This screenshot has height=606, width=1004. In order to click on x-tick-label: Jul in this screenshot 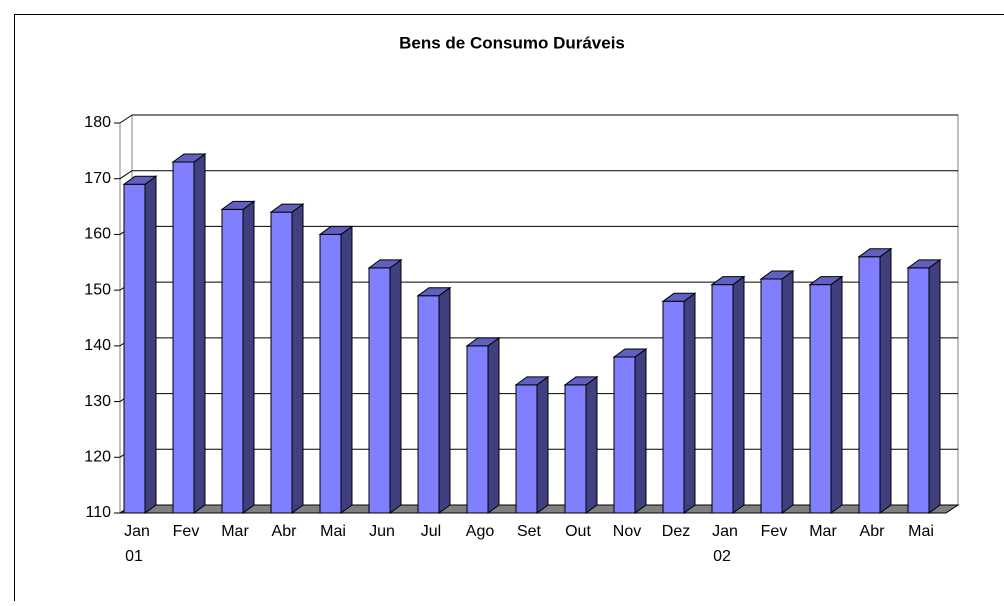, I will do `click(431, 531)`.